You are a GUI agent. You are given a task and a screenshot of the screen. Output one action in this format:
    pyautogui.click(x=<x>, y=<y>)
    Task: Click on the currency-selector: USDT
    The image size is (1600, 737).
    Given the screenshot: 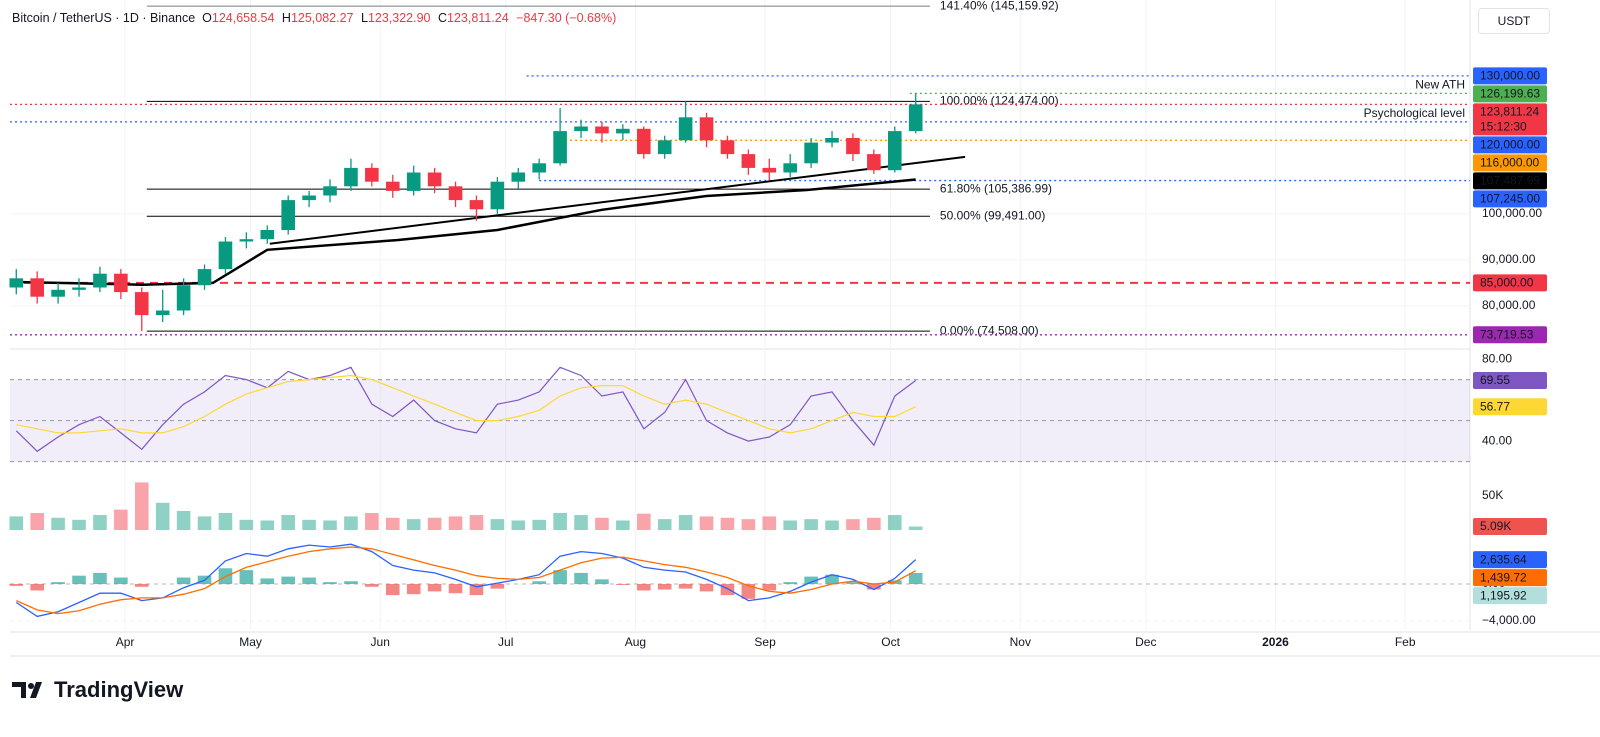 What is the action you would take?
    pyautogui.click(x=1514, y=21)
    